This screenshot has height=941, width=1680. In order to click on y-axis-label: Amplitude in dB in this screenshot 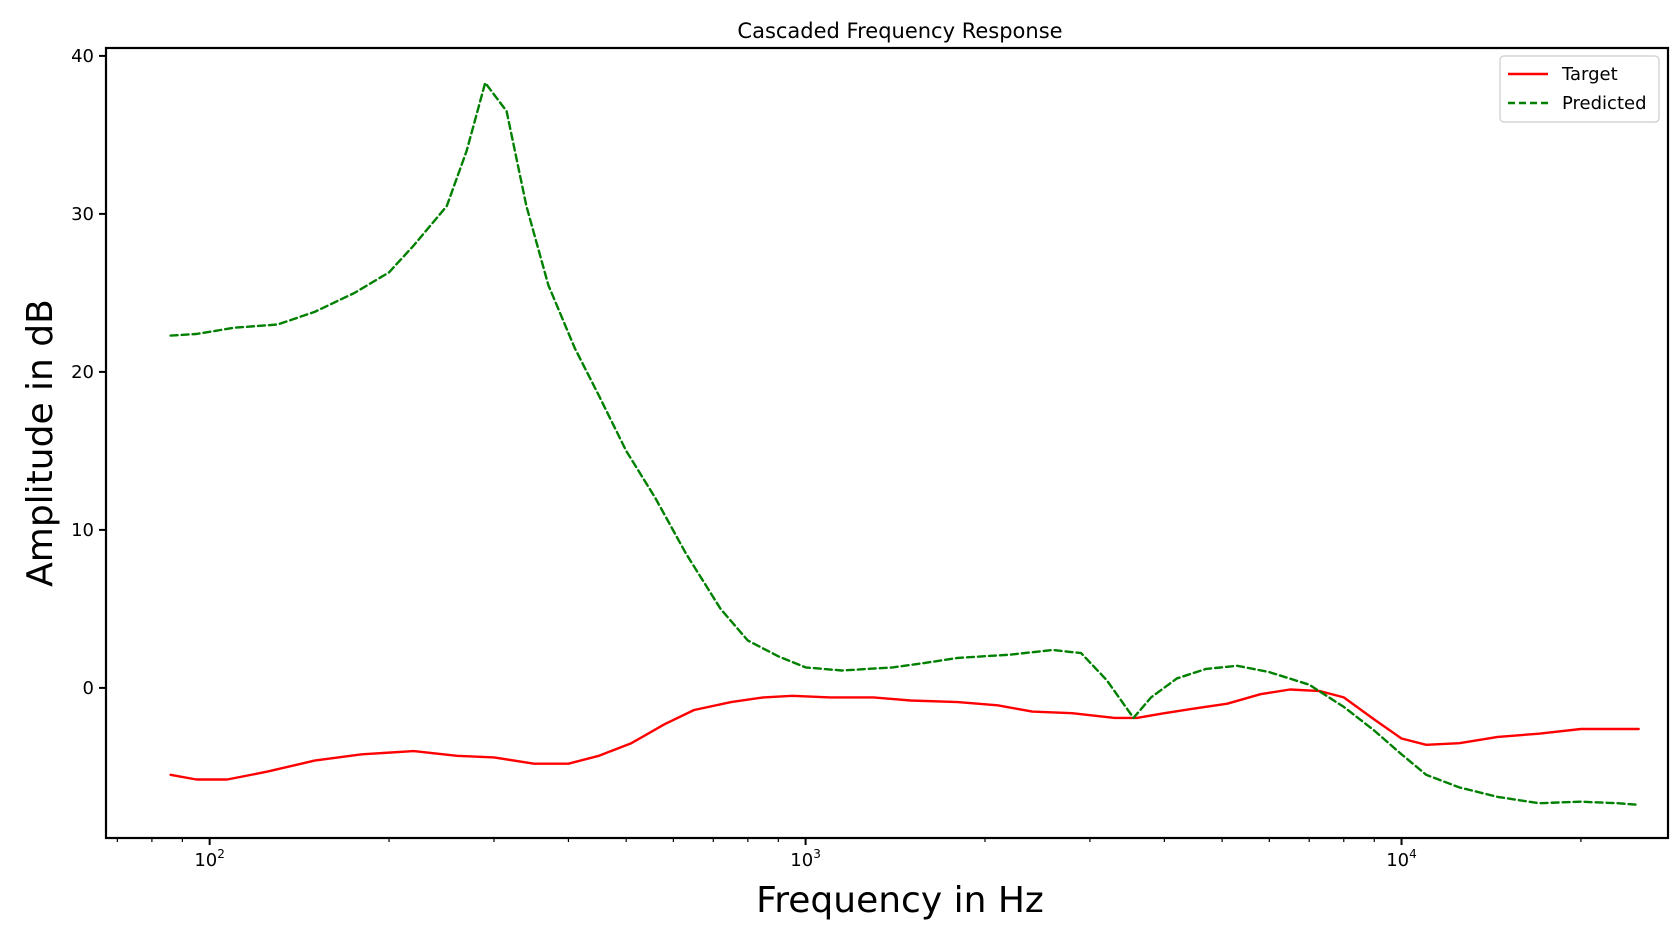, I will do `click(40, 443)`.